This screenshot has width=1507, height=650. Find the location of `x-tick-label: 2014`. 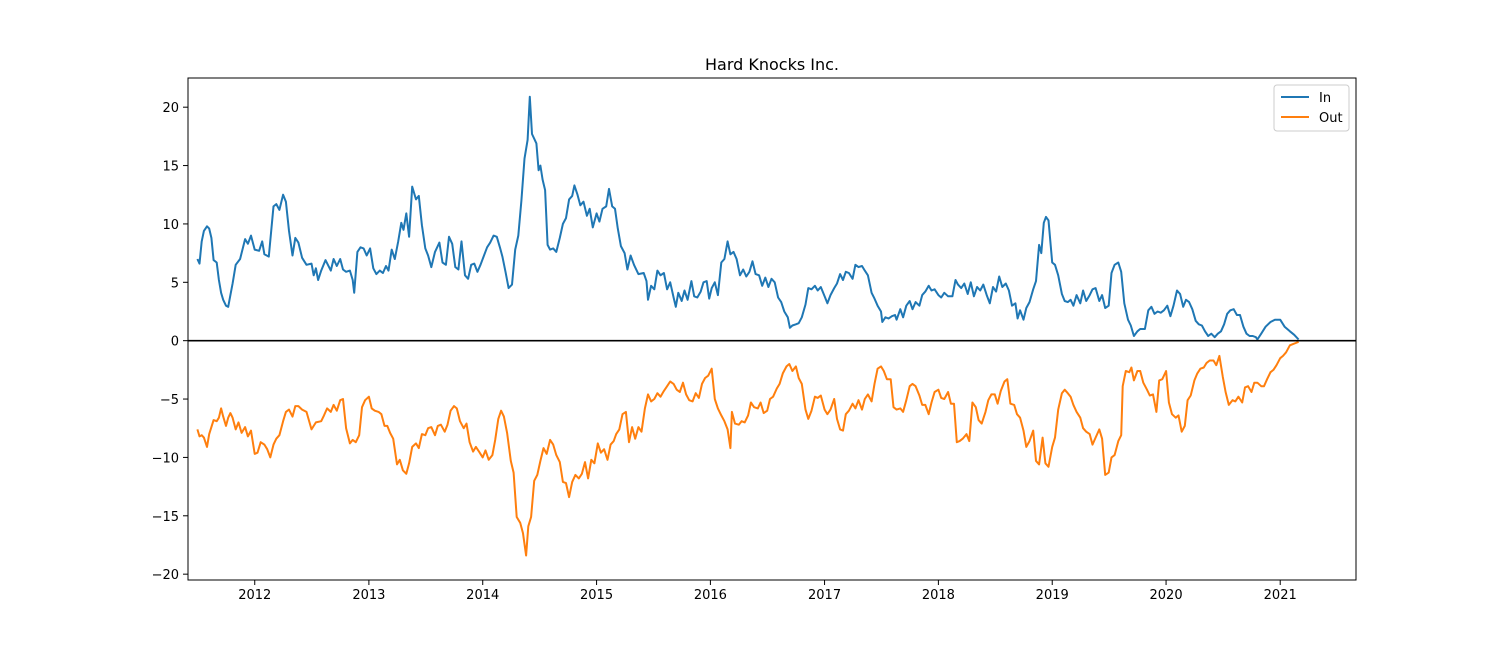

x-tick-label: 2014 is located at coordinates (482, 595).